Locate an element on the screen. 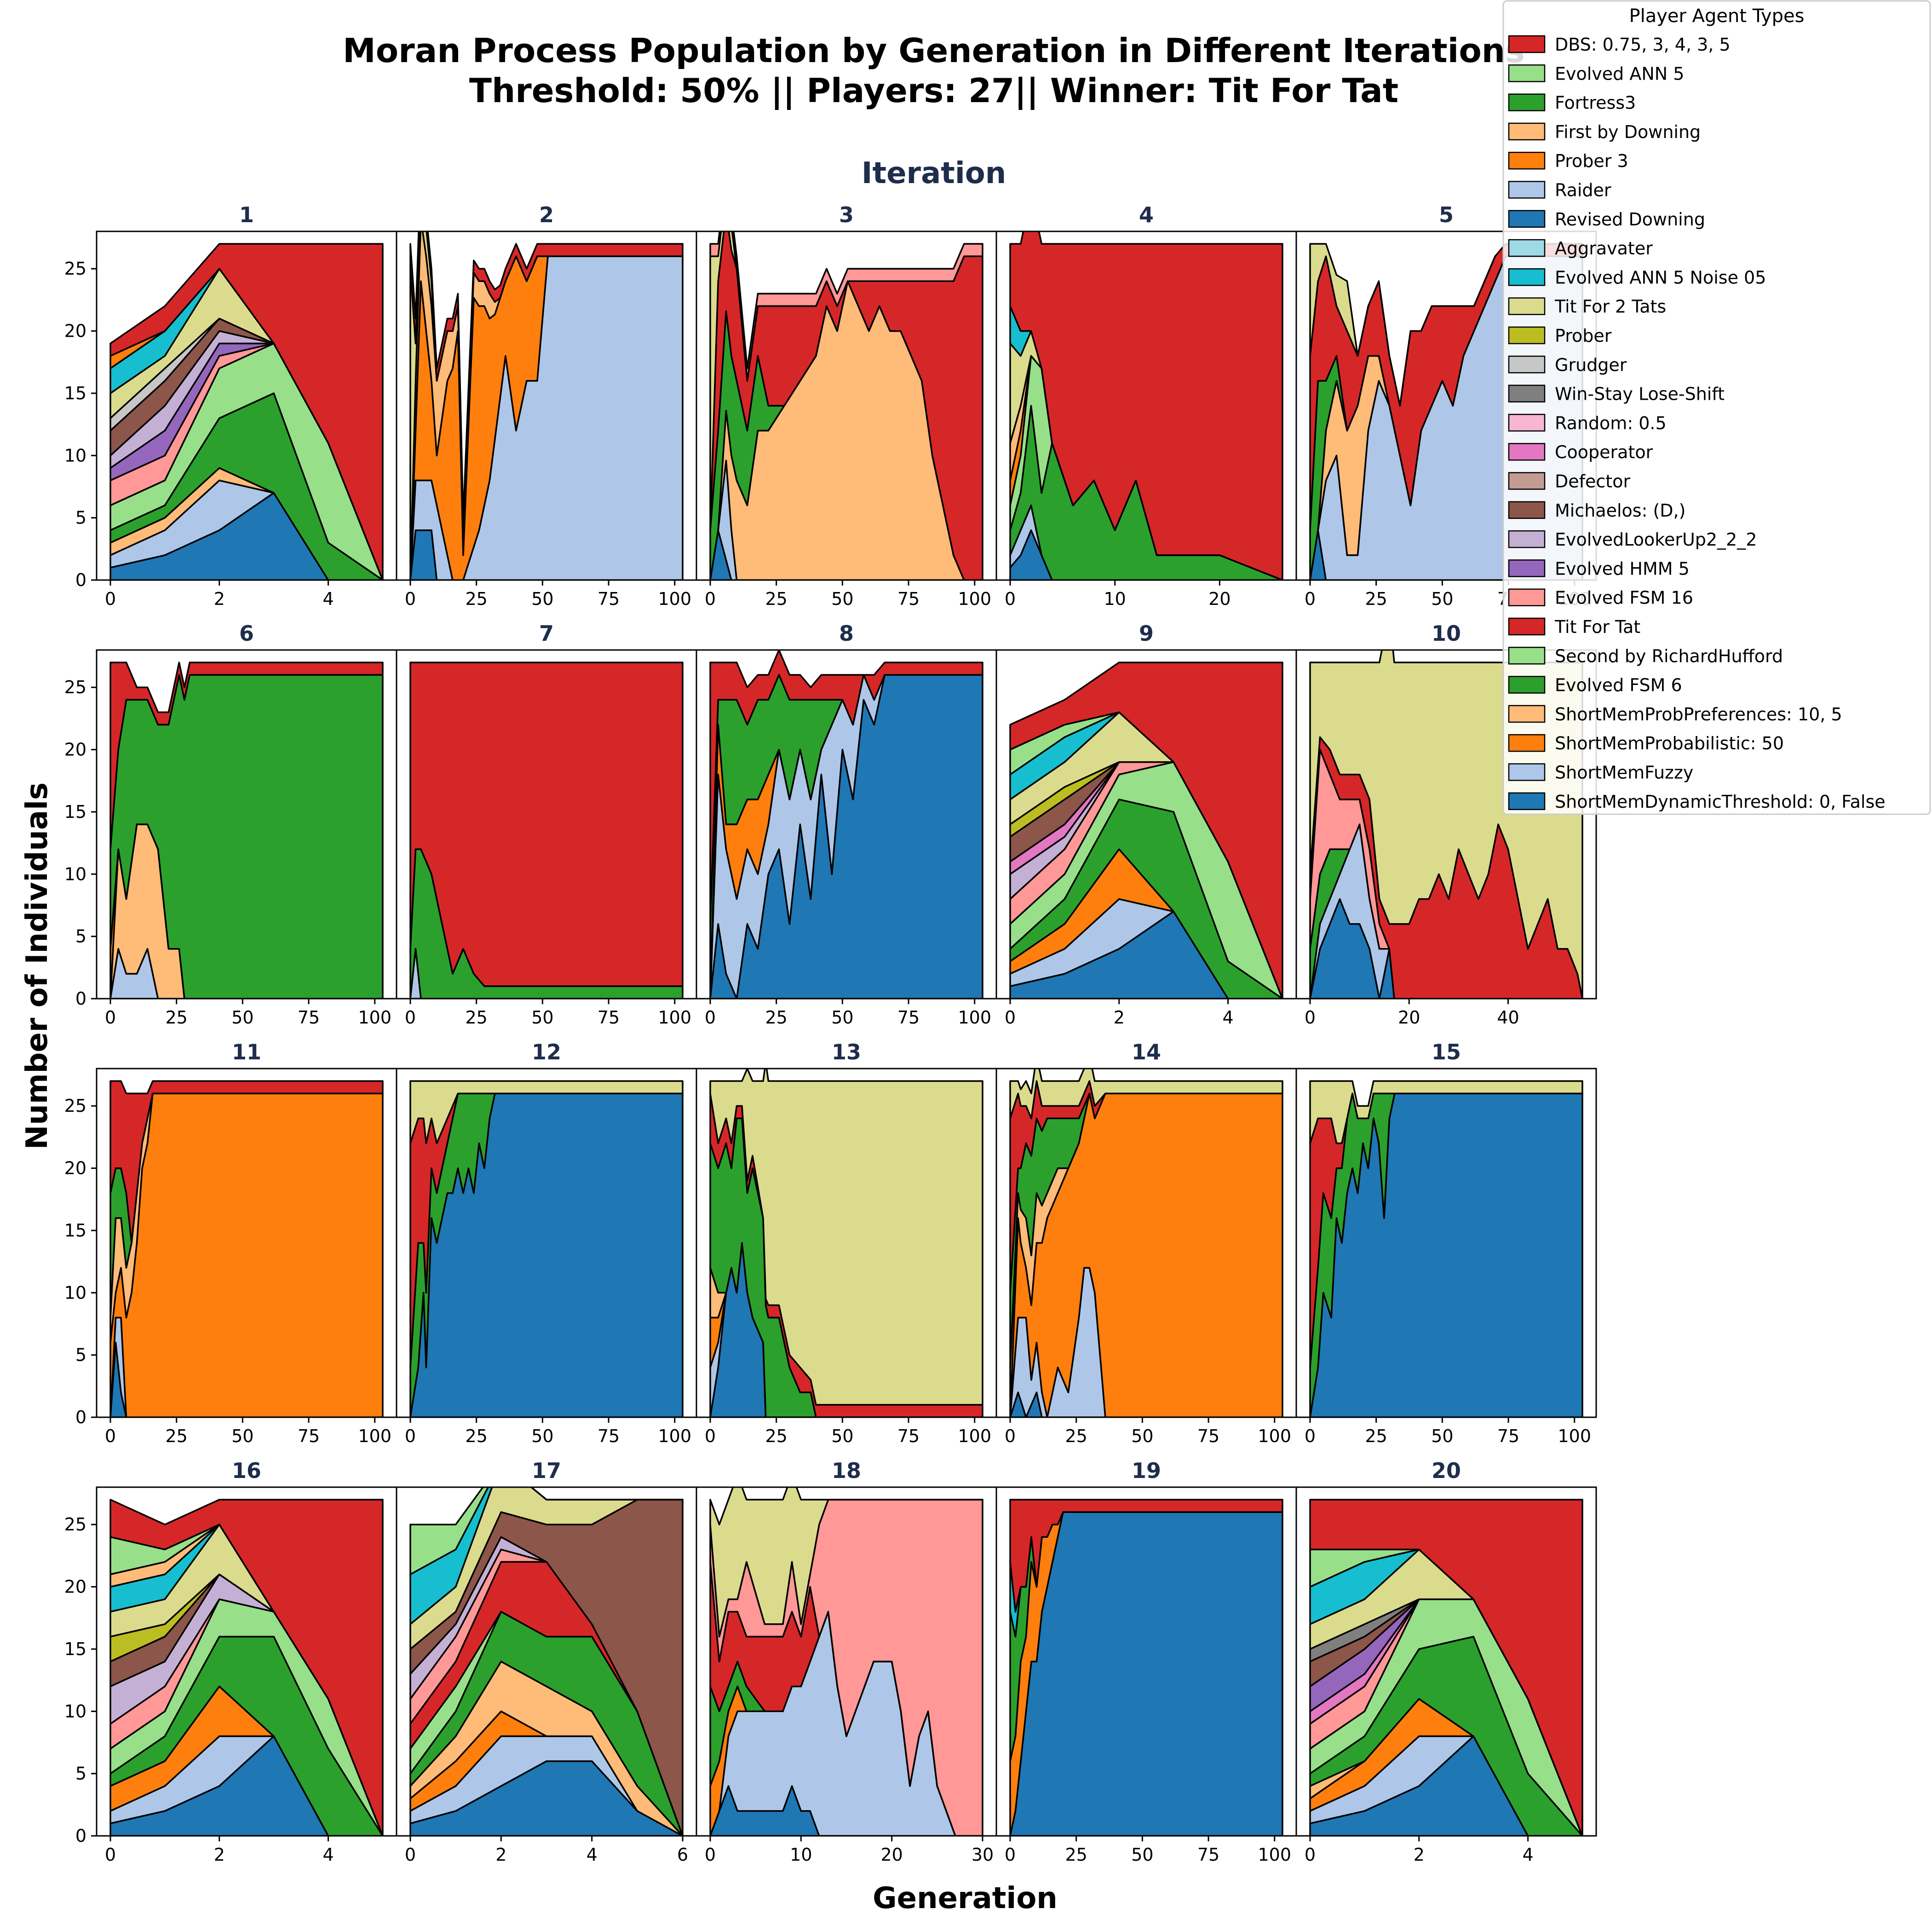 The image size is (1932, 1932). panel-frame is located at coordinates (1446, 1243).